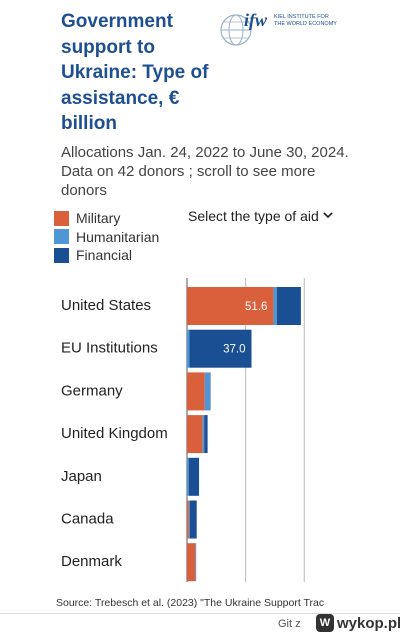 The width and height of the screenshot is (400, 636). Describe the element at coordinates (278, 28) in the screenshot. I see `ifw-logo: ifw KIEL INSTITUTE FOR THE WORLD ECONOMY` at that location.